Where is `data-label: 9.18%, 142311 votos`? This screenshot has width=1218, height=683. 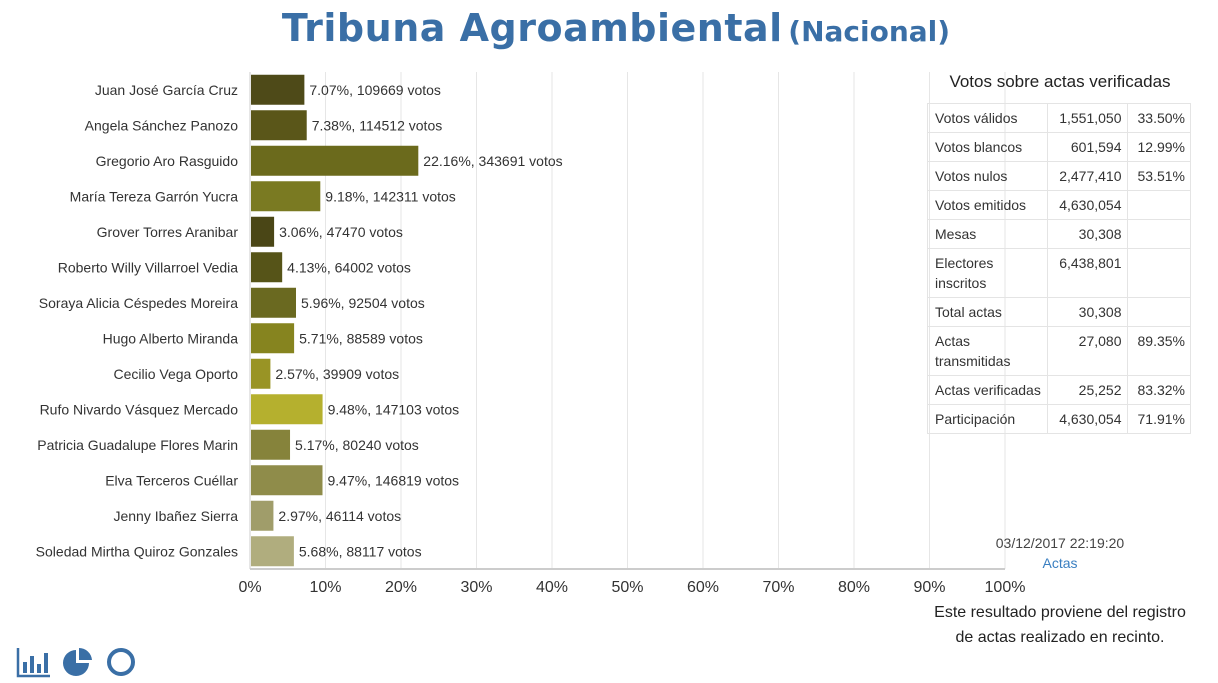 data-label: 9.18%, 142311 votos is located at coordinates (390, 196).